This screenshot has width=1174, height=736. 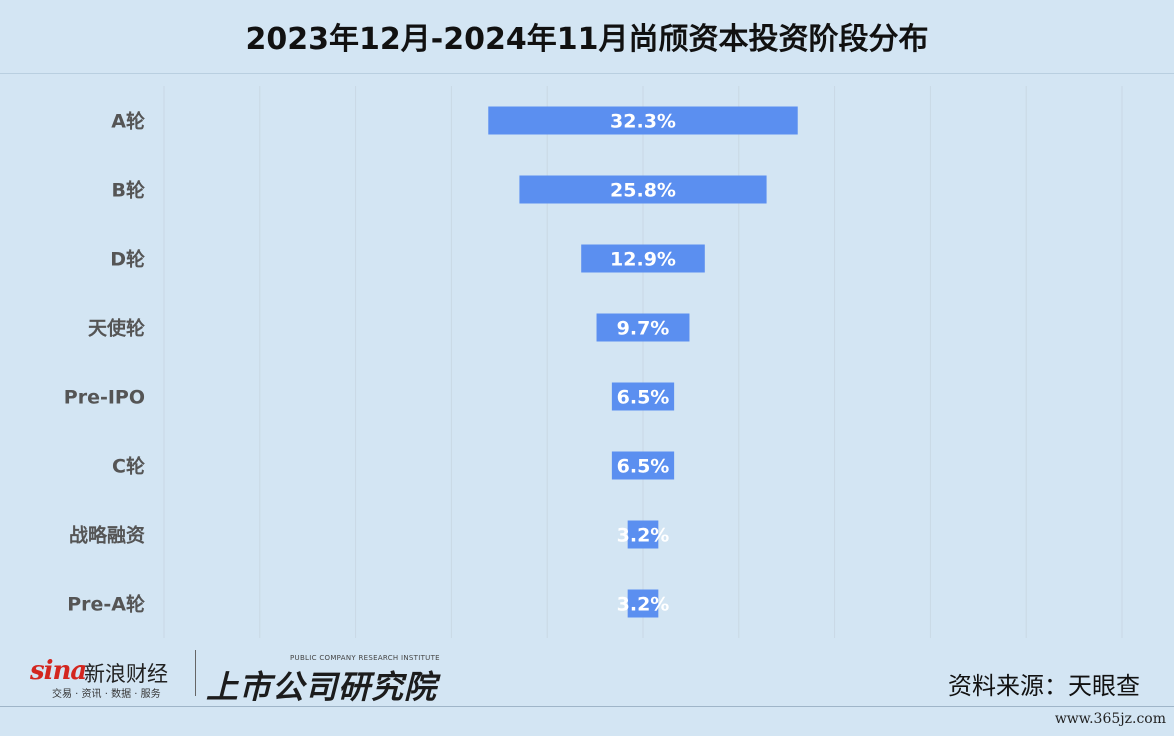 I want to click on footer-divider, so click(x=587, y=706).